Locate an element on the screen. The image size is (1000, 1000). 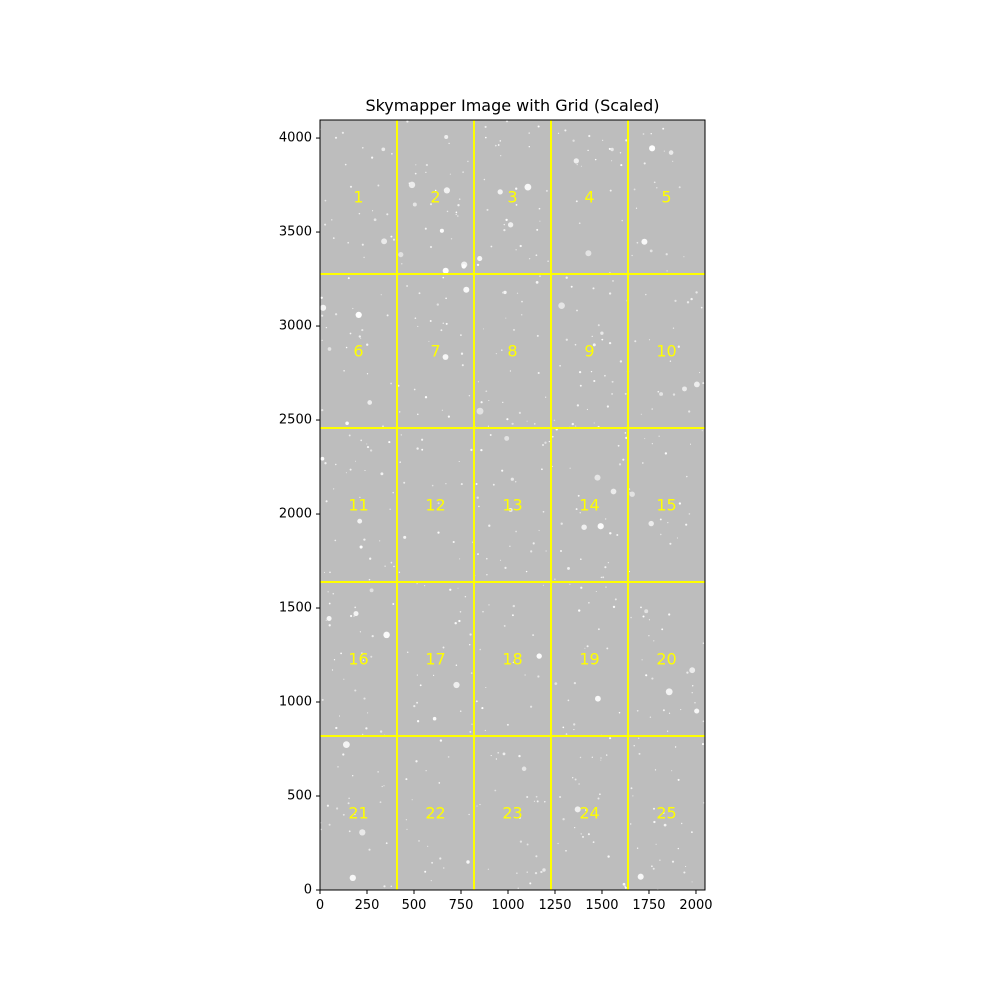
grid-cell-label: 2 is located at coordinates (435, 197).